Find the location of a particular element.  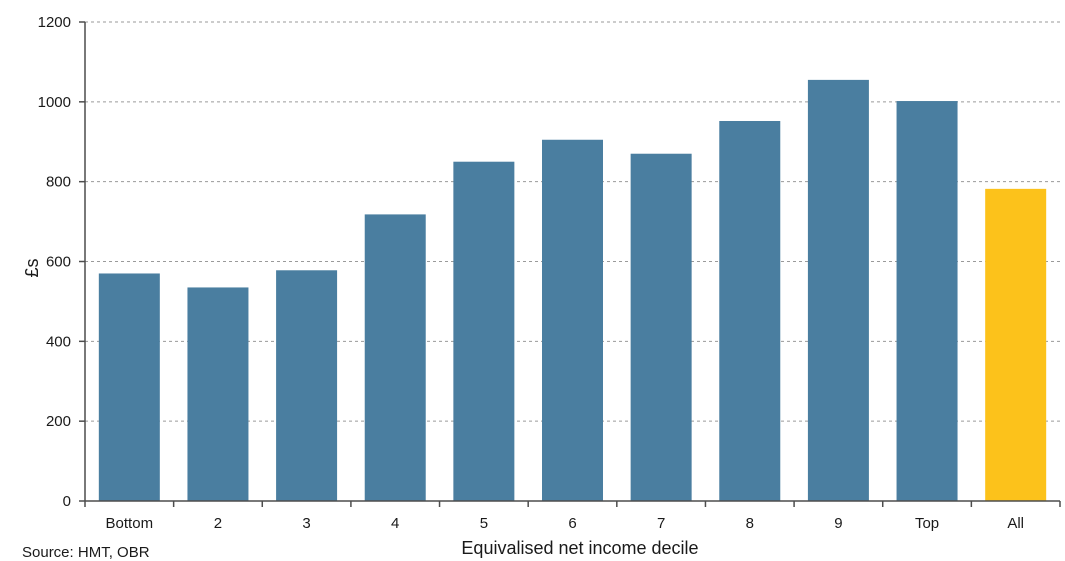

x-tick-label: Bottom is located at coordinates (130, 523).